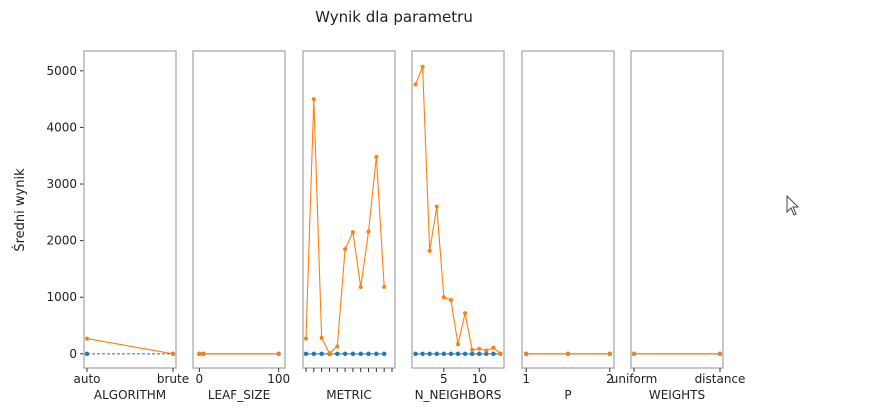  Describe the element at coordinates (610, 379) in the screenshot. I see `x-tick-label: 2` at that location.